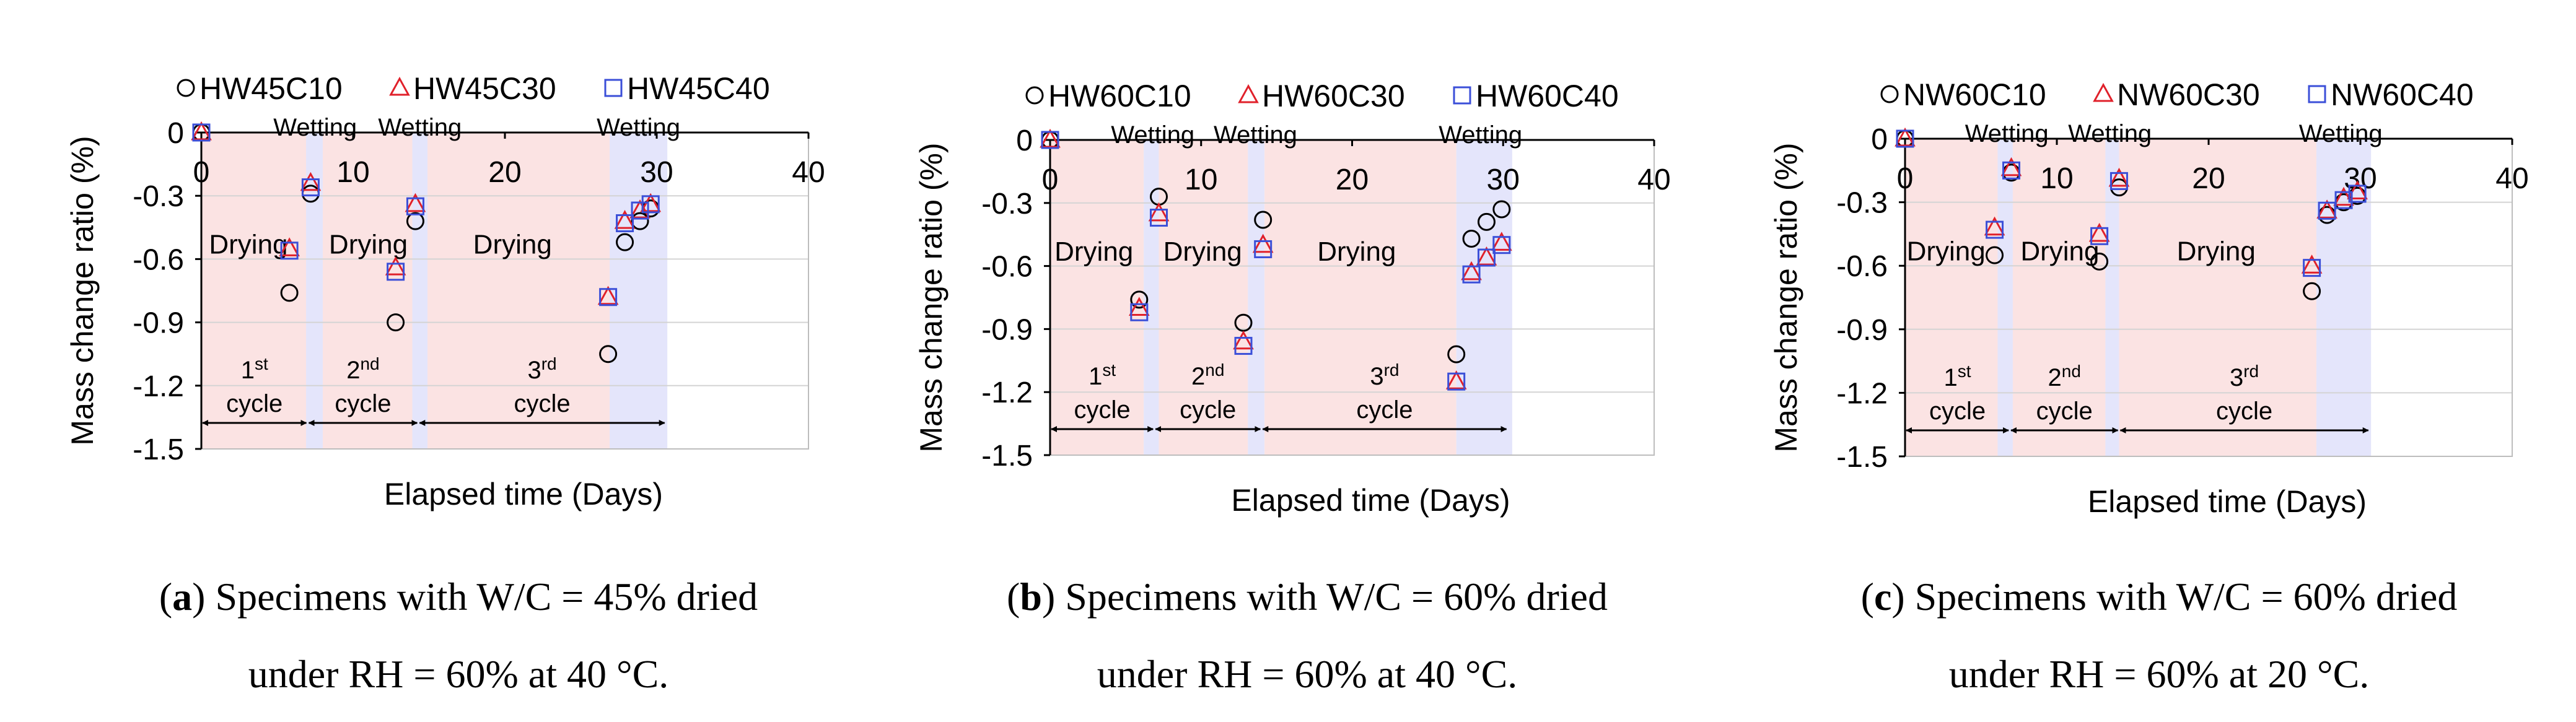 This screenshot has width=2576, height=722. What do you see at coordinates (2056, 178) in the screenshot?
I see `x-tick-label: 10` at bounding box center [2056, 178].